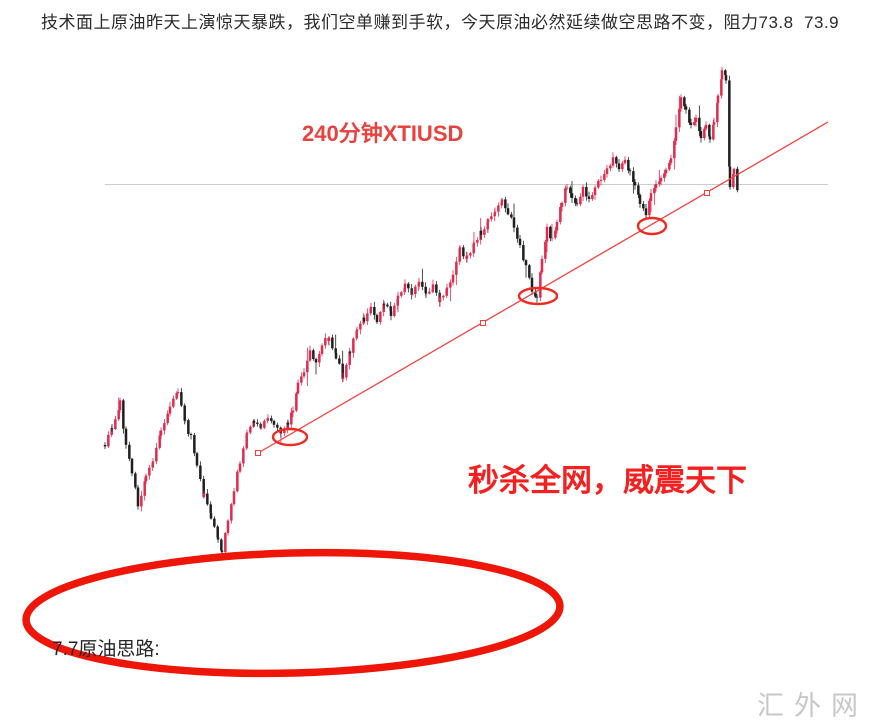 This screenshot has width=887, height=723. What do you see at coordinates (812, 706) in the screenshot?
I see `site-watermark: 汇外网` at bounding box center [812, 706].